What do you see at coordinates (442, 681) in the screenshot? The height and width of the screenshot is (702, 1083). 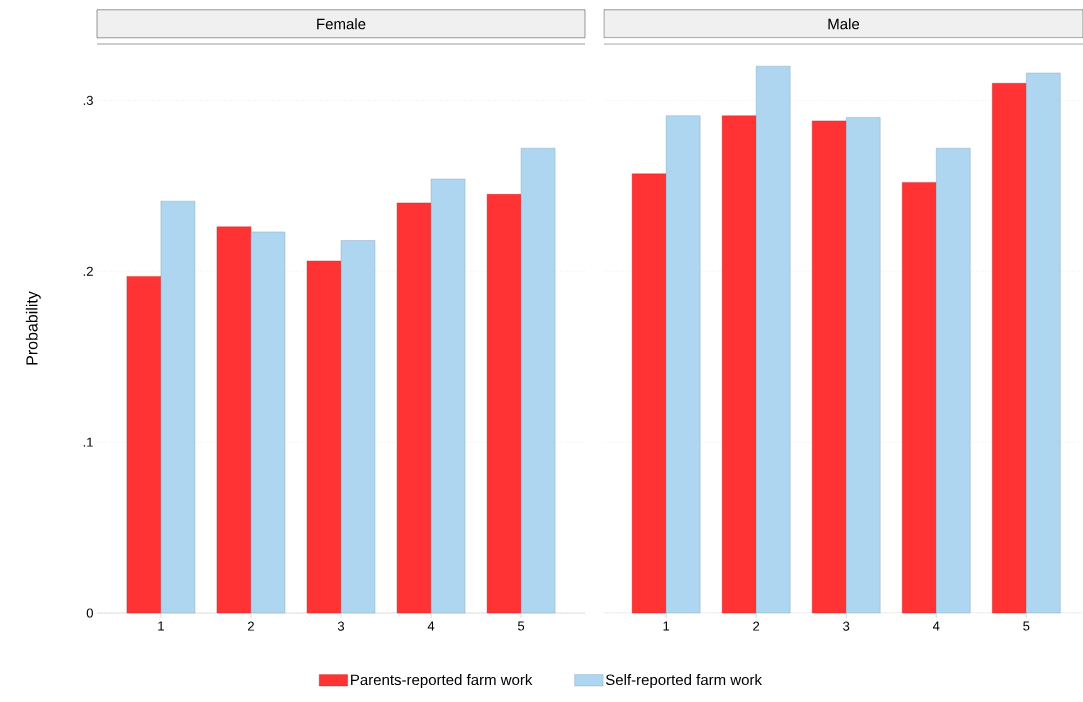 I see `legend-label: Parents-reported farm work` at bounding box center [442, 681].